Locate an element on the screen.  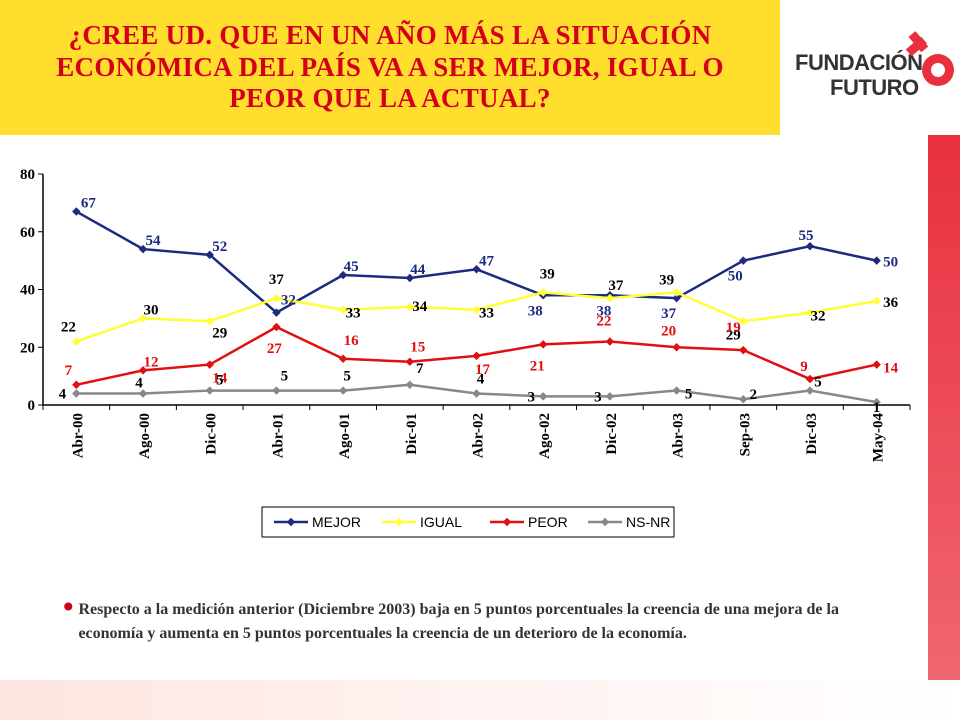
data-label: 1 is located at coordinates (877, 408).